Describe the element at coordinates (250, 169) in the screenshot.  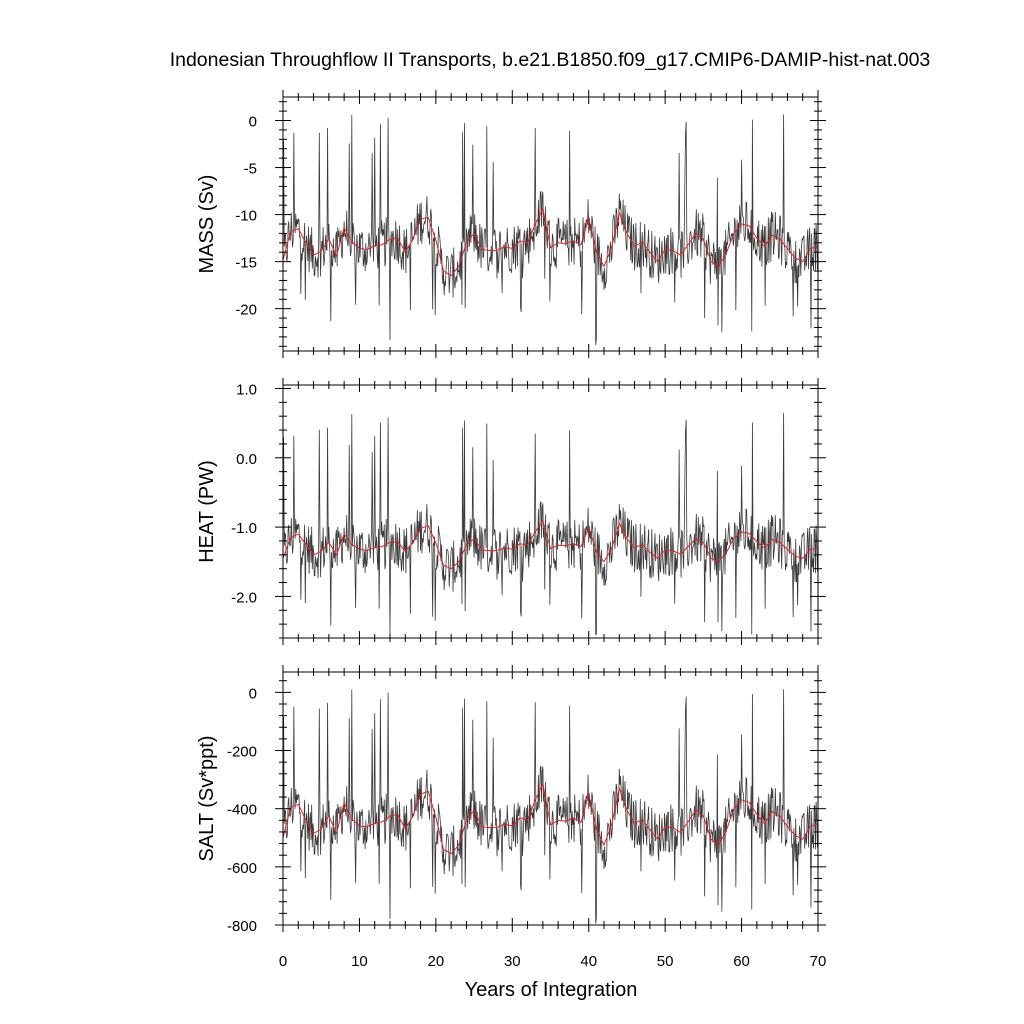
I see `y-tick-label: -5` at that location.